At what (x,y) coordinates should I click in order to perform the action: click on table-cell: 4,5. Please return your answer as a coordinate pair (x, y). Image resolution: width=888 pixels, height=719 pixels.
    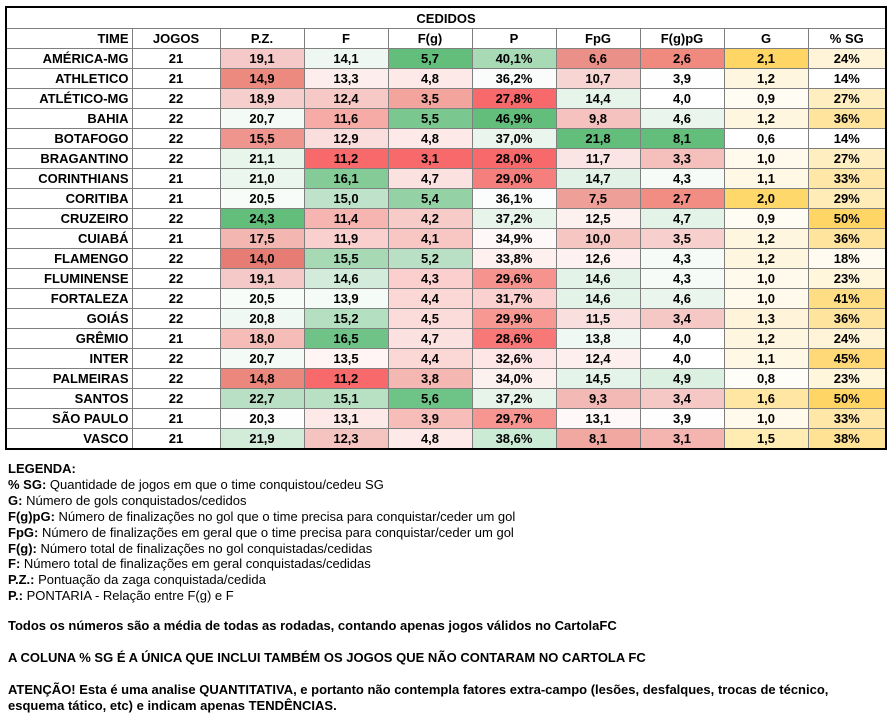
    Looking at the image, I should click on (430, 318).